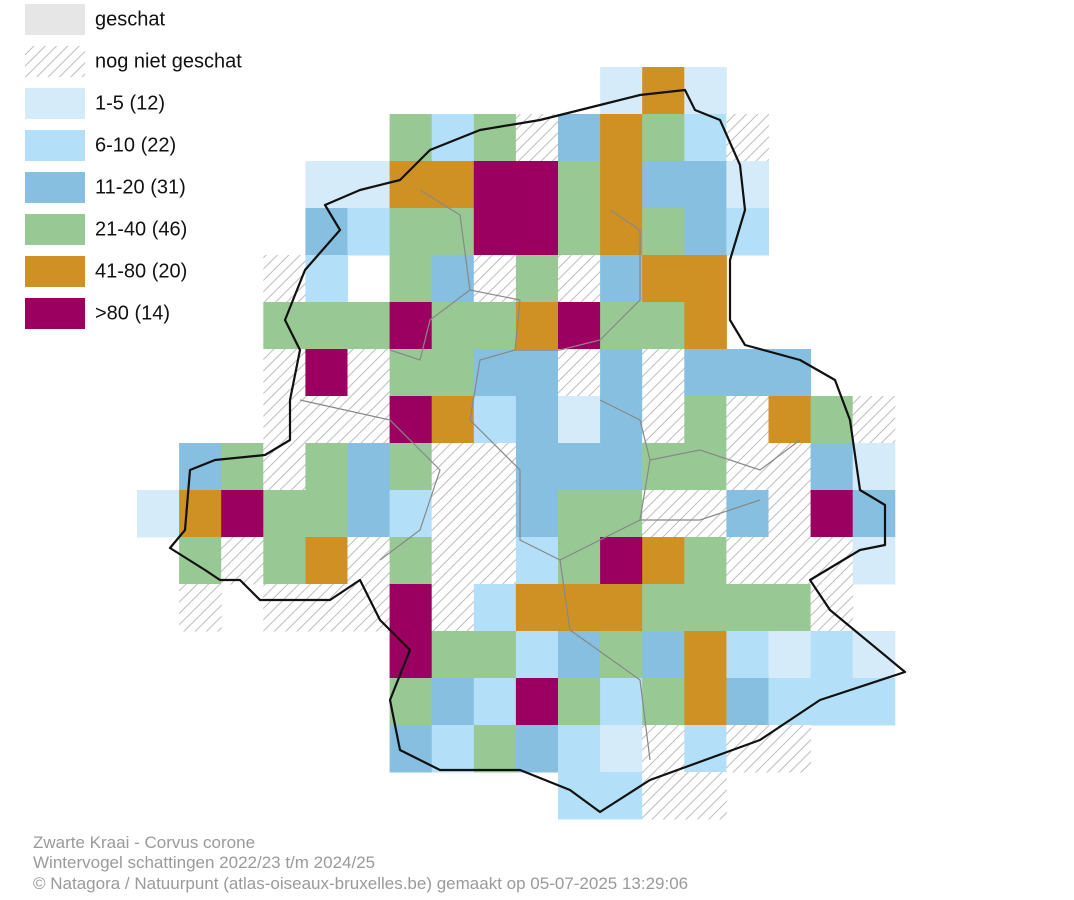 The width and height of the screenshot is (1074, 900). I want to click on footer-species: Zwarte Kraai - Corvus corone, so click(144, 842).